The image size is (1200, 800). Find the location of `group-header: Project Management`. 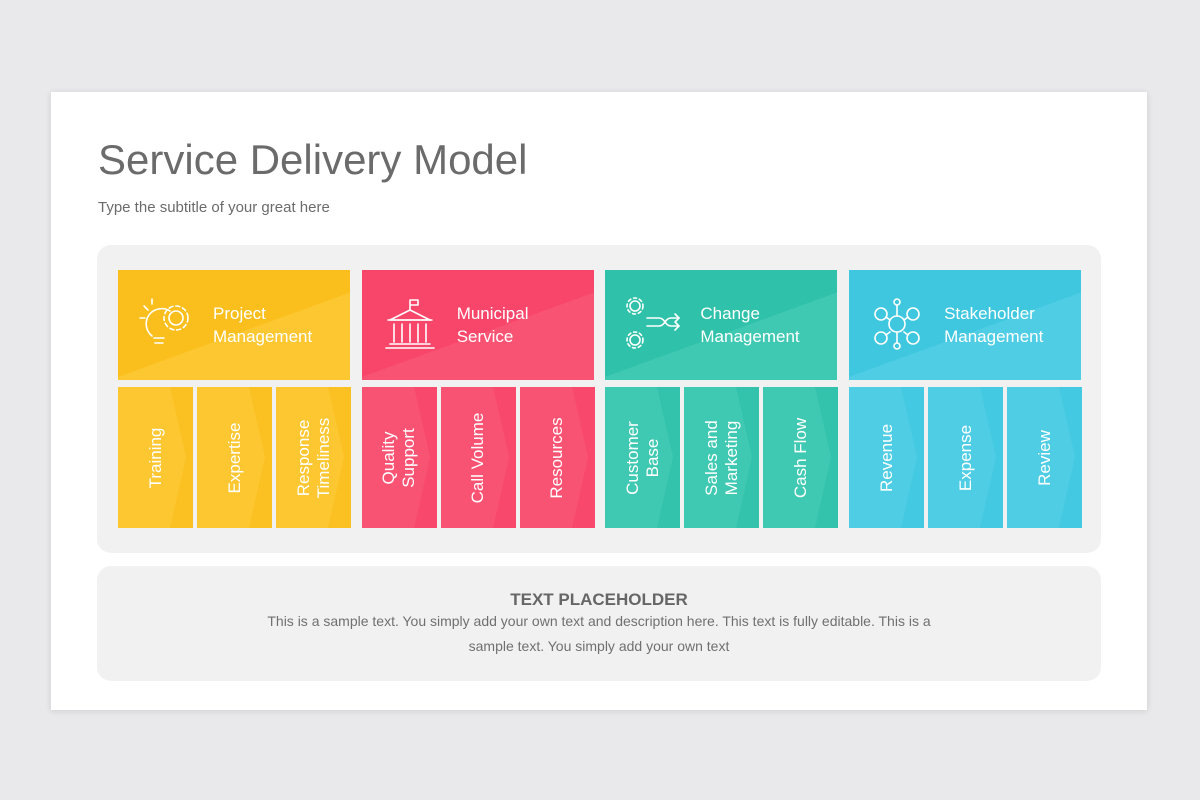

group-header: Project Management is located at coordinates (234, 325).